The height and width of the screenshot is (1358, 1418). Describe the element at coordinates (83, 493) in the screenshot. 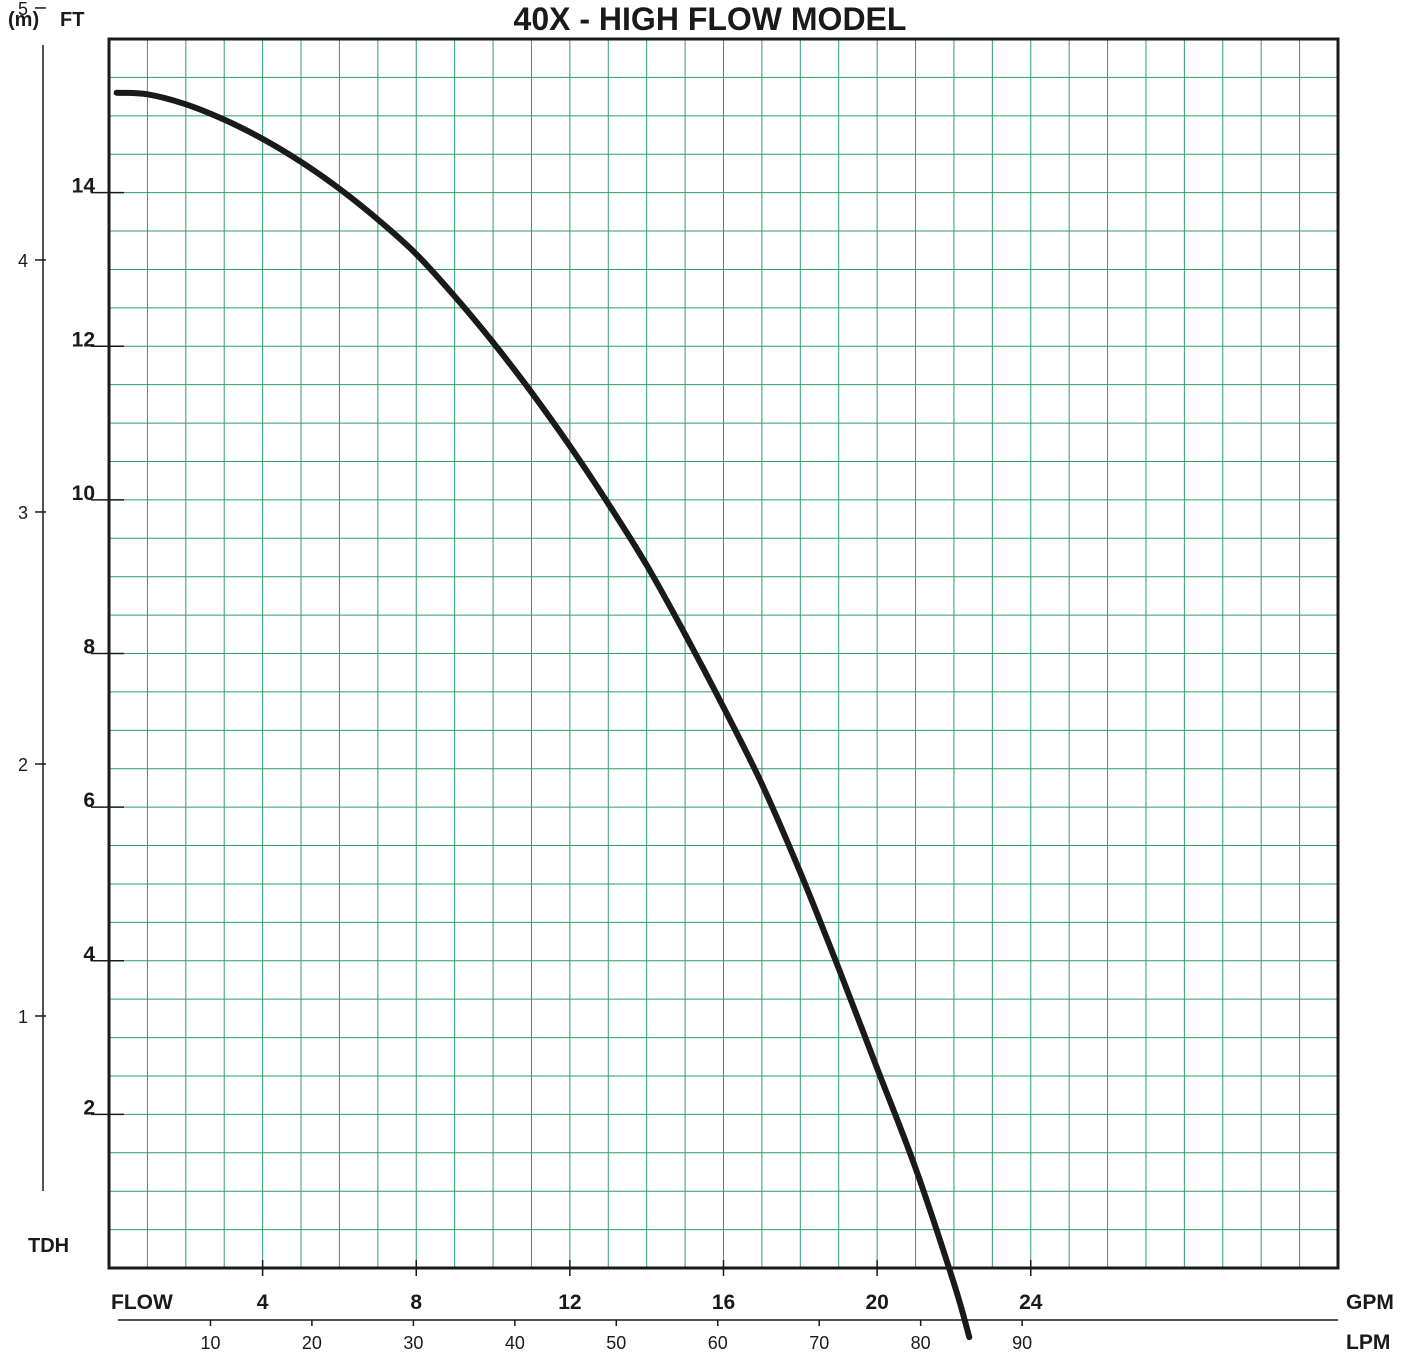

I see `ft-tick-label: 10` at that location.